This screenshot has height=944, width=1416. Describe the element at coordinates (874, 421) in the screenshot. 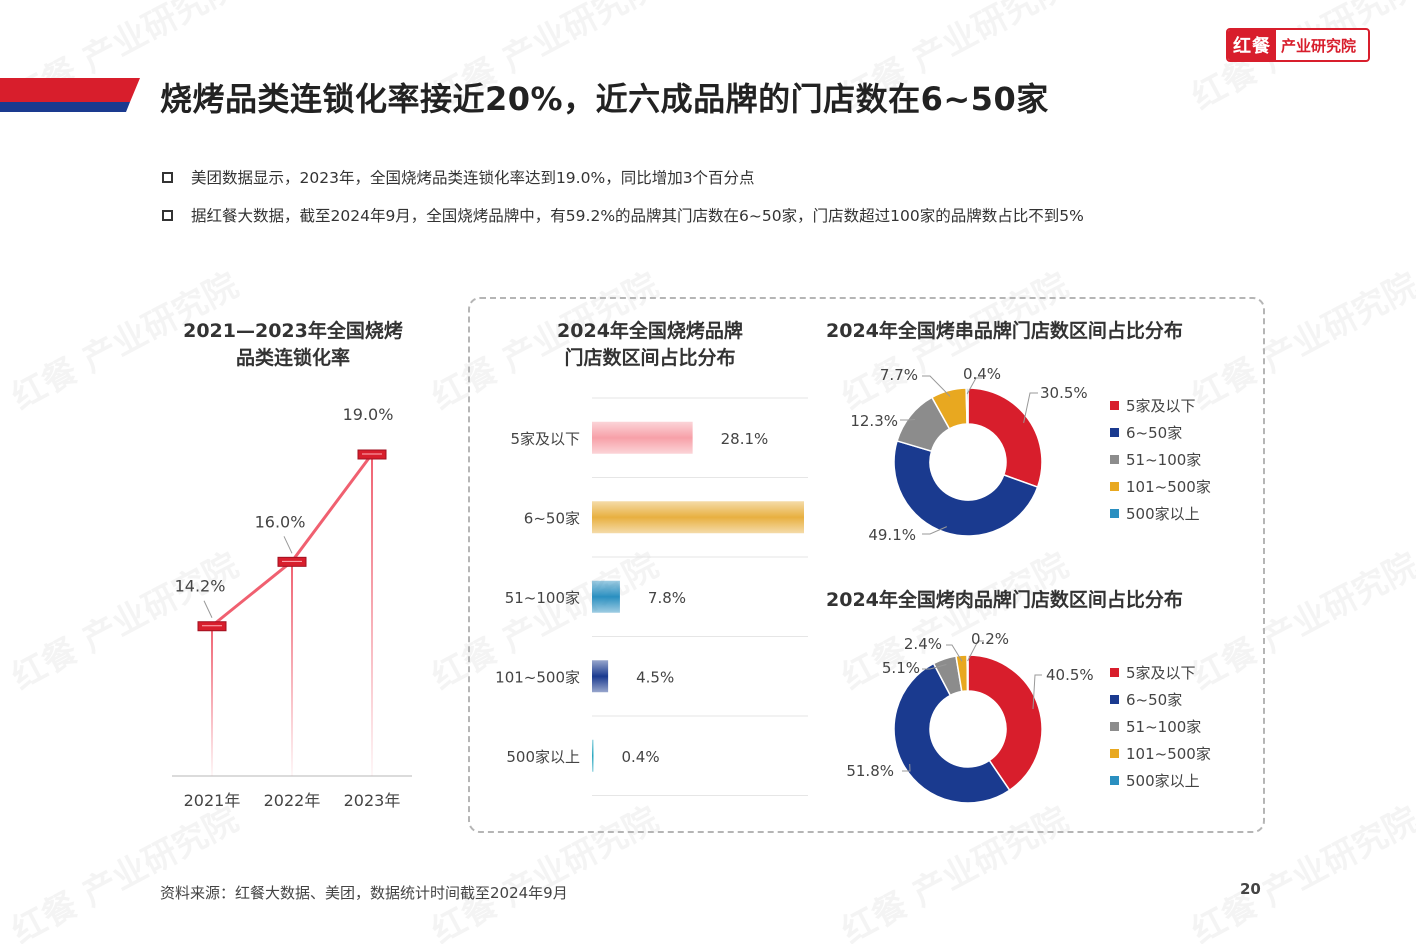

I see `slice-label: 12.3%` at that location.